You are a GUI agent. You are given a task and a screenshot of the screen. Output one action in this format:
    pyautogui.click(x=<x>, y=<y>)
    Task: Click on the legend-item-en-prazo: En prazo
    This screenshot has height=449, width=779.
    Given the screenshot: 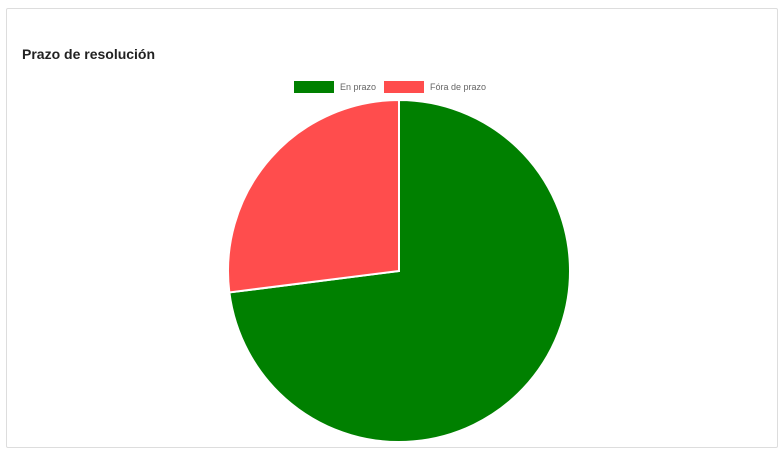 What is the action you would take?
    pyautogui.click(x=335, y=87)
    